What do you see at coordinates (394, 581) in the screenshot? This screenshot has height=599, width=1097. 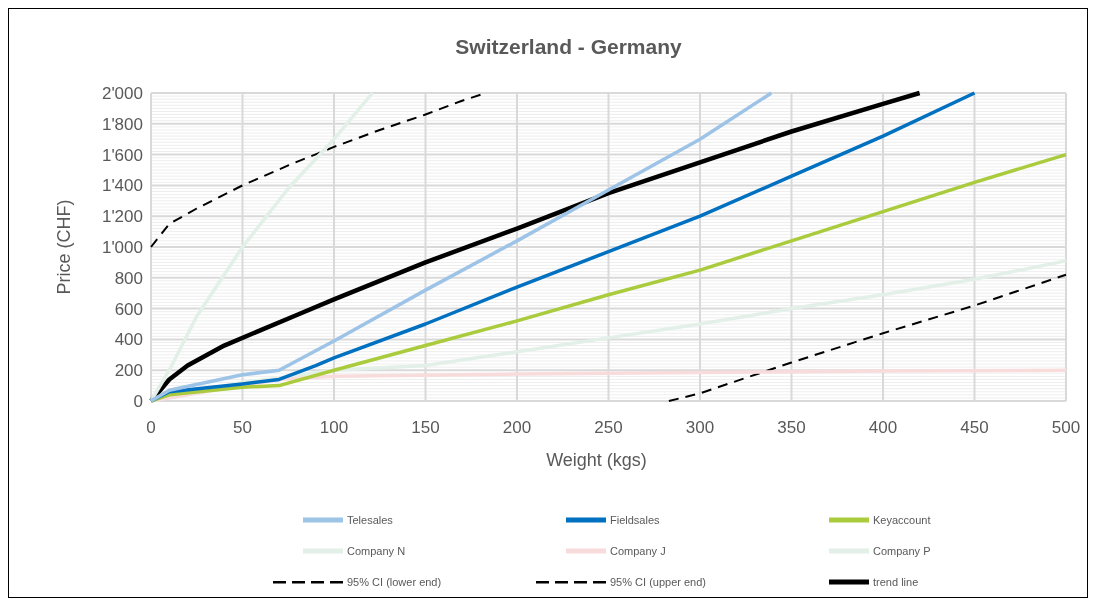 I see `legend-label: 95% CI (lower end)` at bounding box center [394, 581].